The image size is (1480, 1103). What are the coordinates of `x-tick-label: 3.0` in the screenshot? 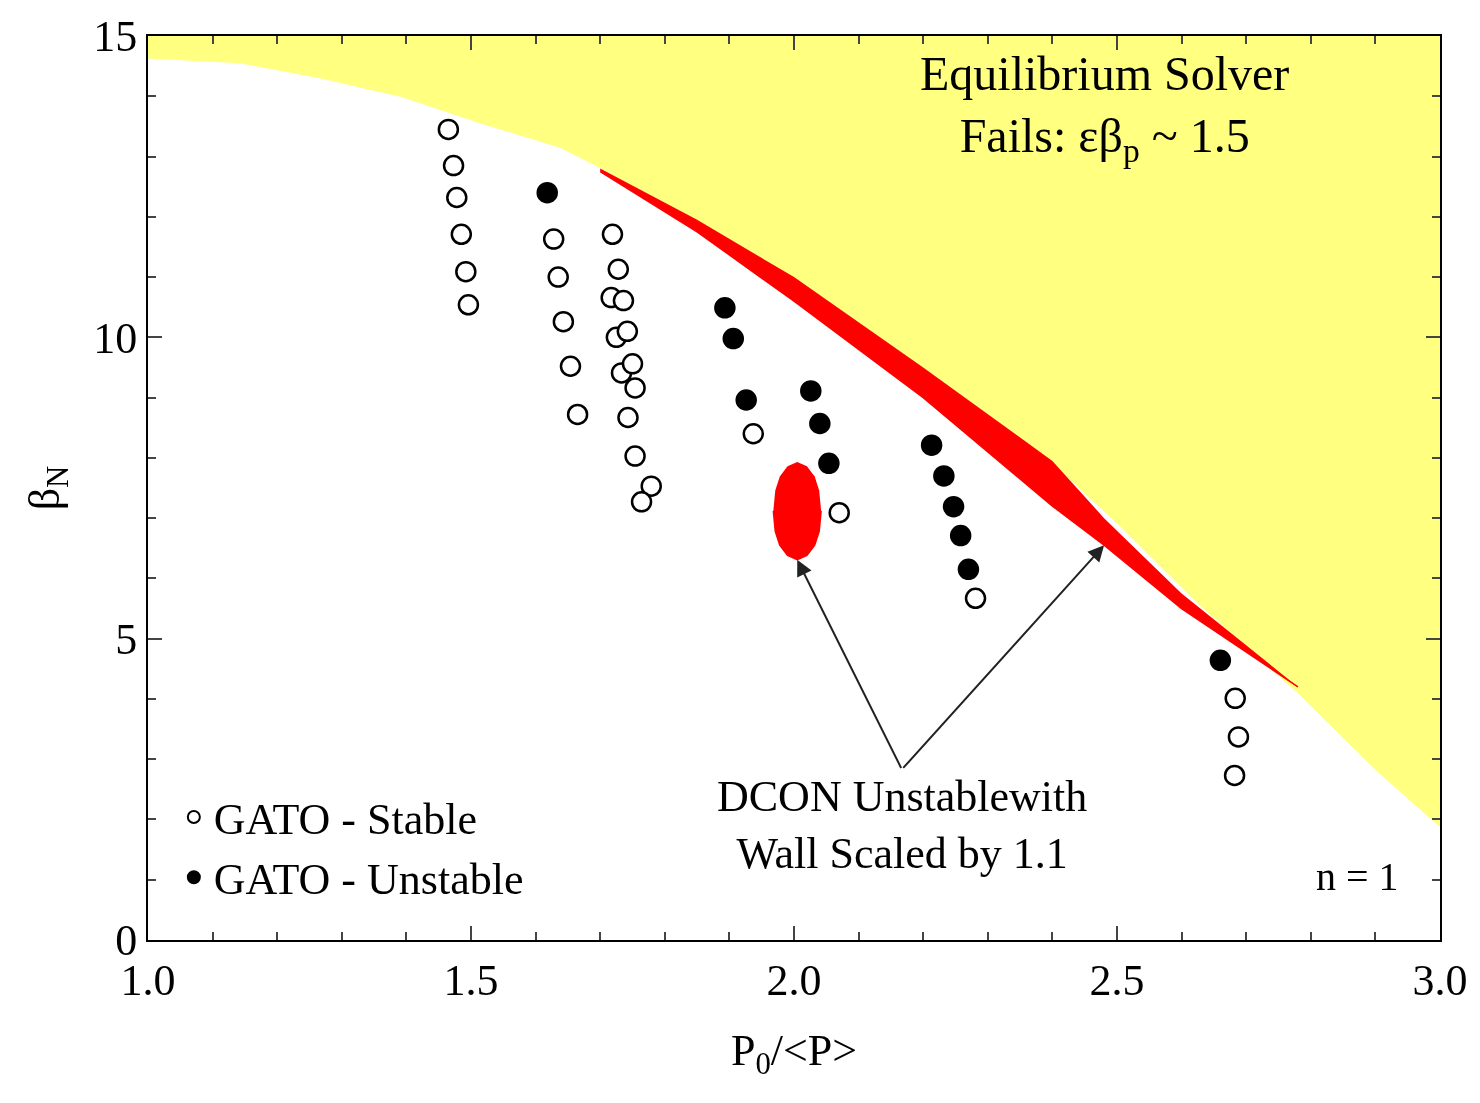 It's located at (1440, 980).